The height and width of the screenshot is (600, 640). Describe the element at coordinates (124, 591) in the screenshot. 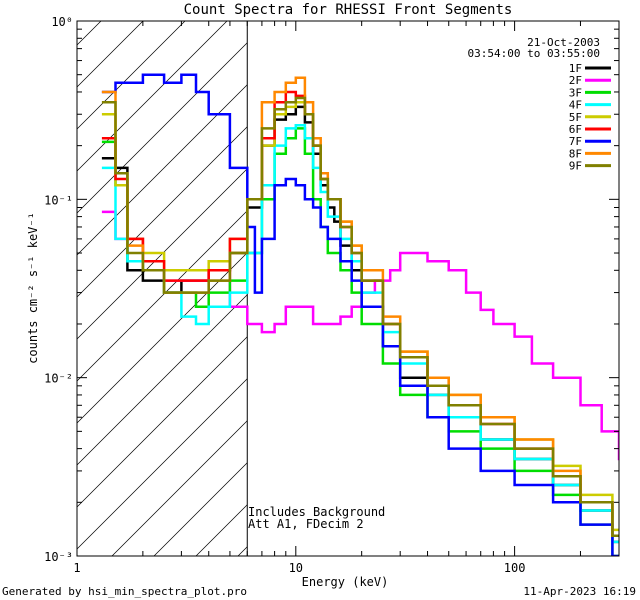

I see `footer-generator: Generated by hsi_min_spectra_plot.pro` at that location.